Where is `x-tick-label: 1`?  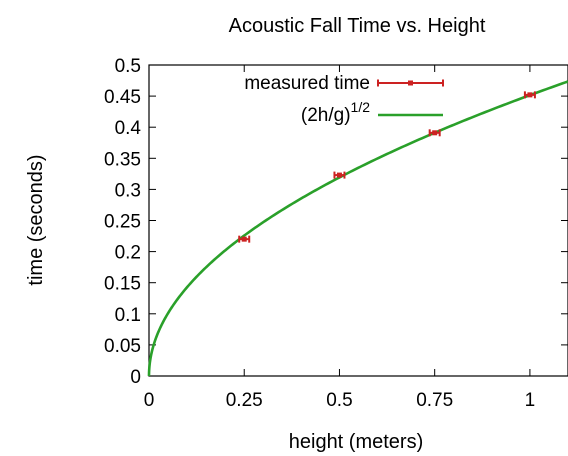 x-tick-label: 1 is located at coordinates (530, 400).